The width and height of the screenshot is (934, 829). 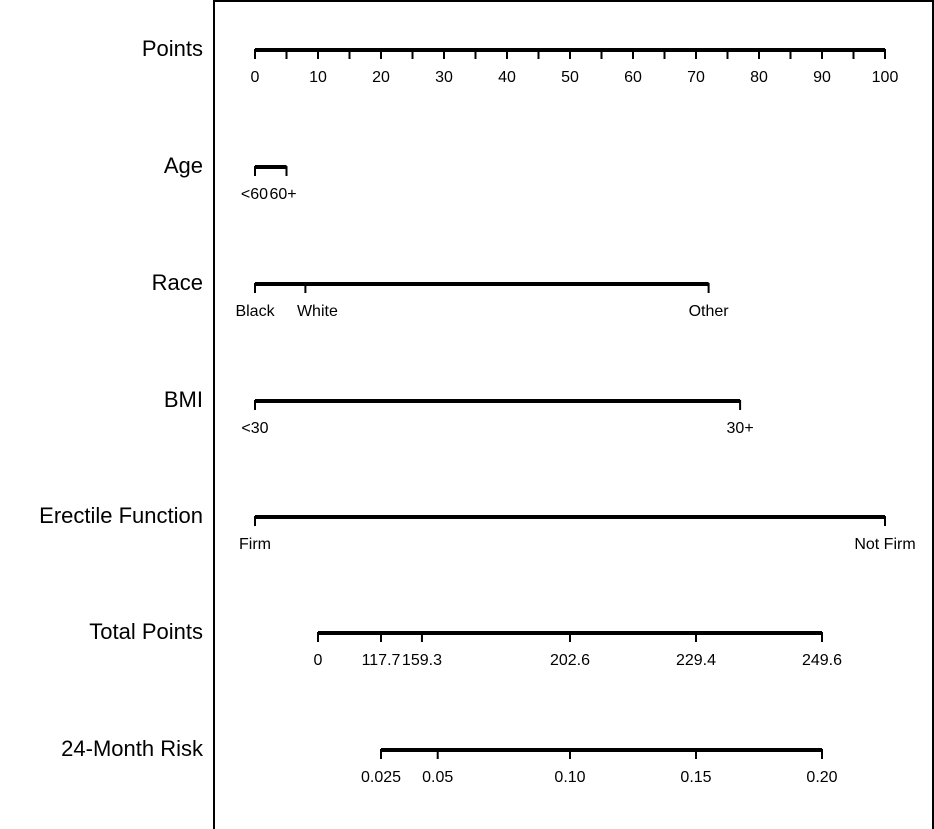 I want to click on row-bmi: BMI <30 30+, so click(x=459, y=412).